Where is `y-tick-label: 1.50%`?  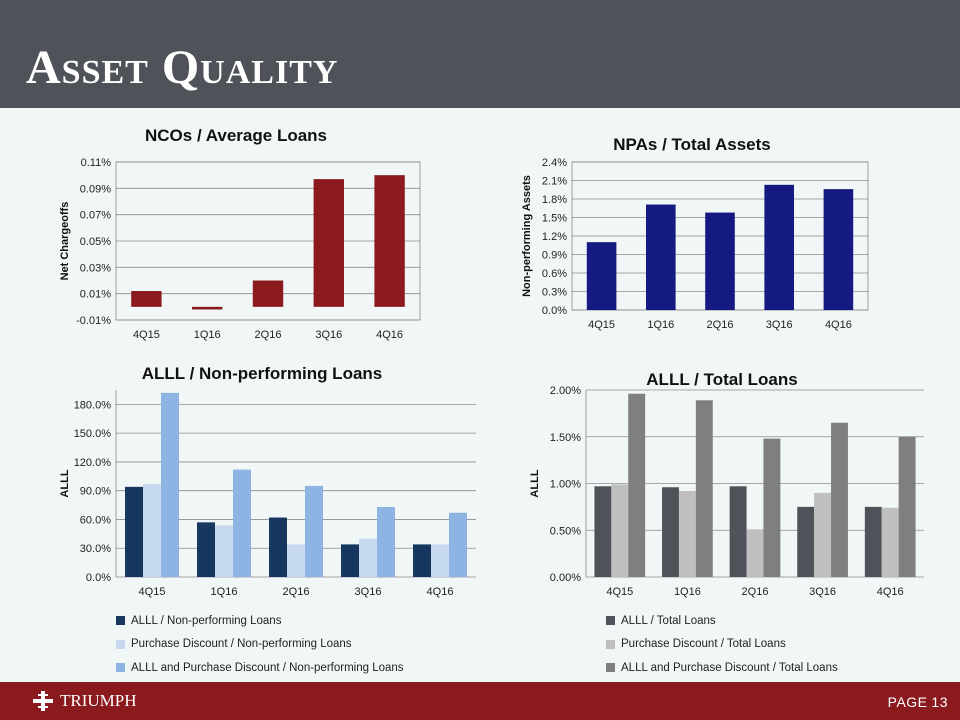
y-tick-label: 1.50% is located at coordinates (565, 438).